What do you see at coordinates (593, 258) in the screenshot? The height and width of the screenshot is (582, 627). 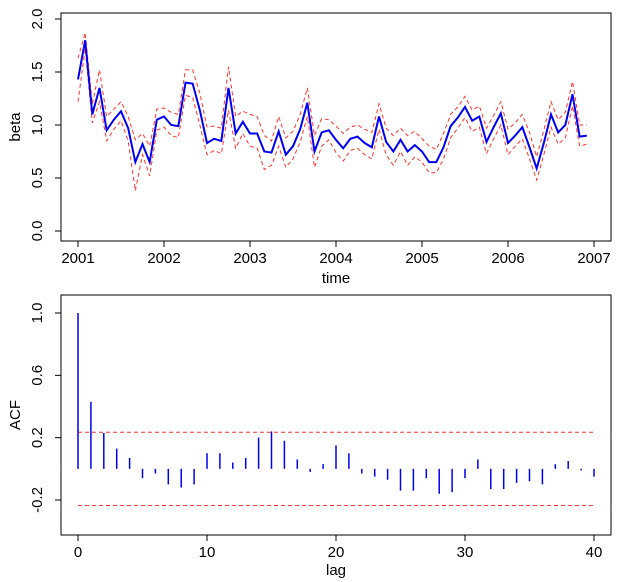 I see `x-tick-label: 2007` at bounding box center [593, 258].